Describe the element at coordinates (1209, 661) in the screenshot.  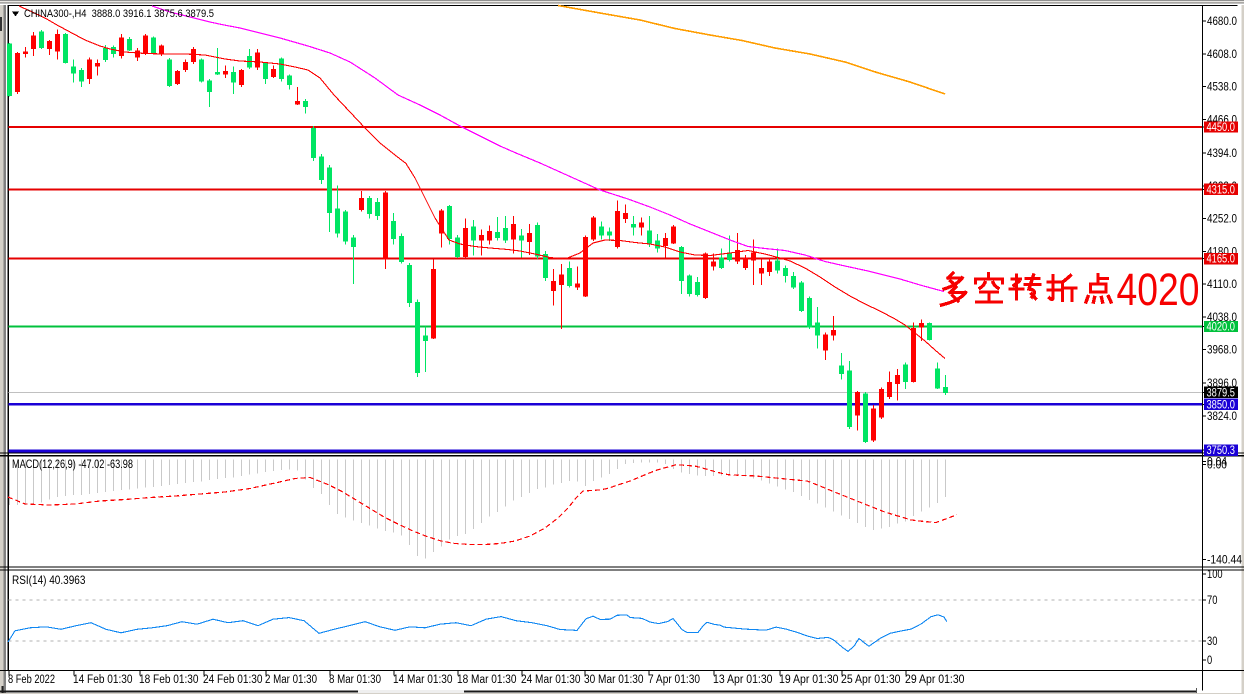
I see `svg-text: 0` at that location.